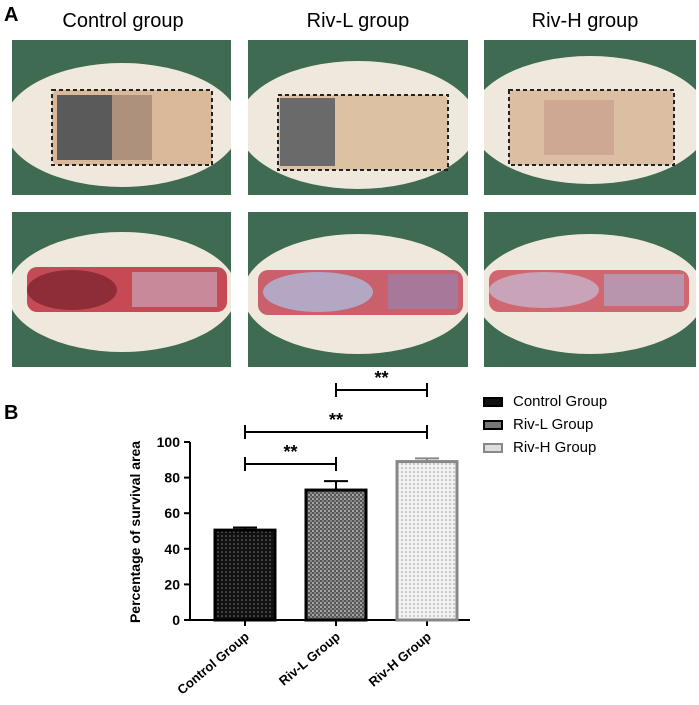  I want to click on y-tick-label: 100, so click(169, 442).